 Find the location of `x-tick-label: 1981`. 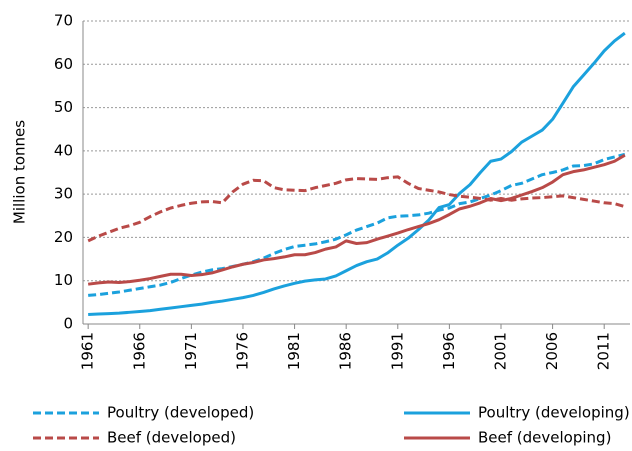

x-tick-label: 1981 is located at coordinates (294, 351).